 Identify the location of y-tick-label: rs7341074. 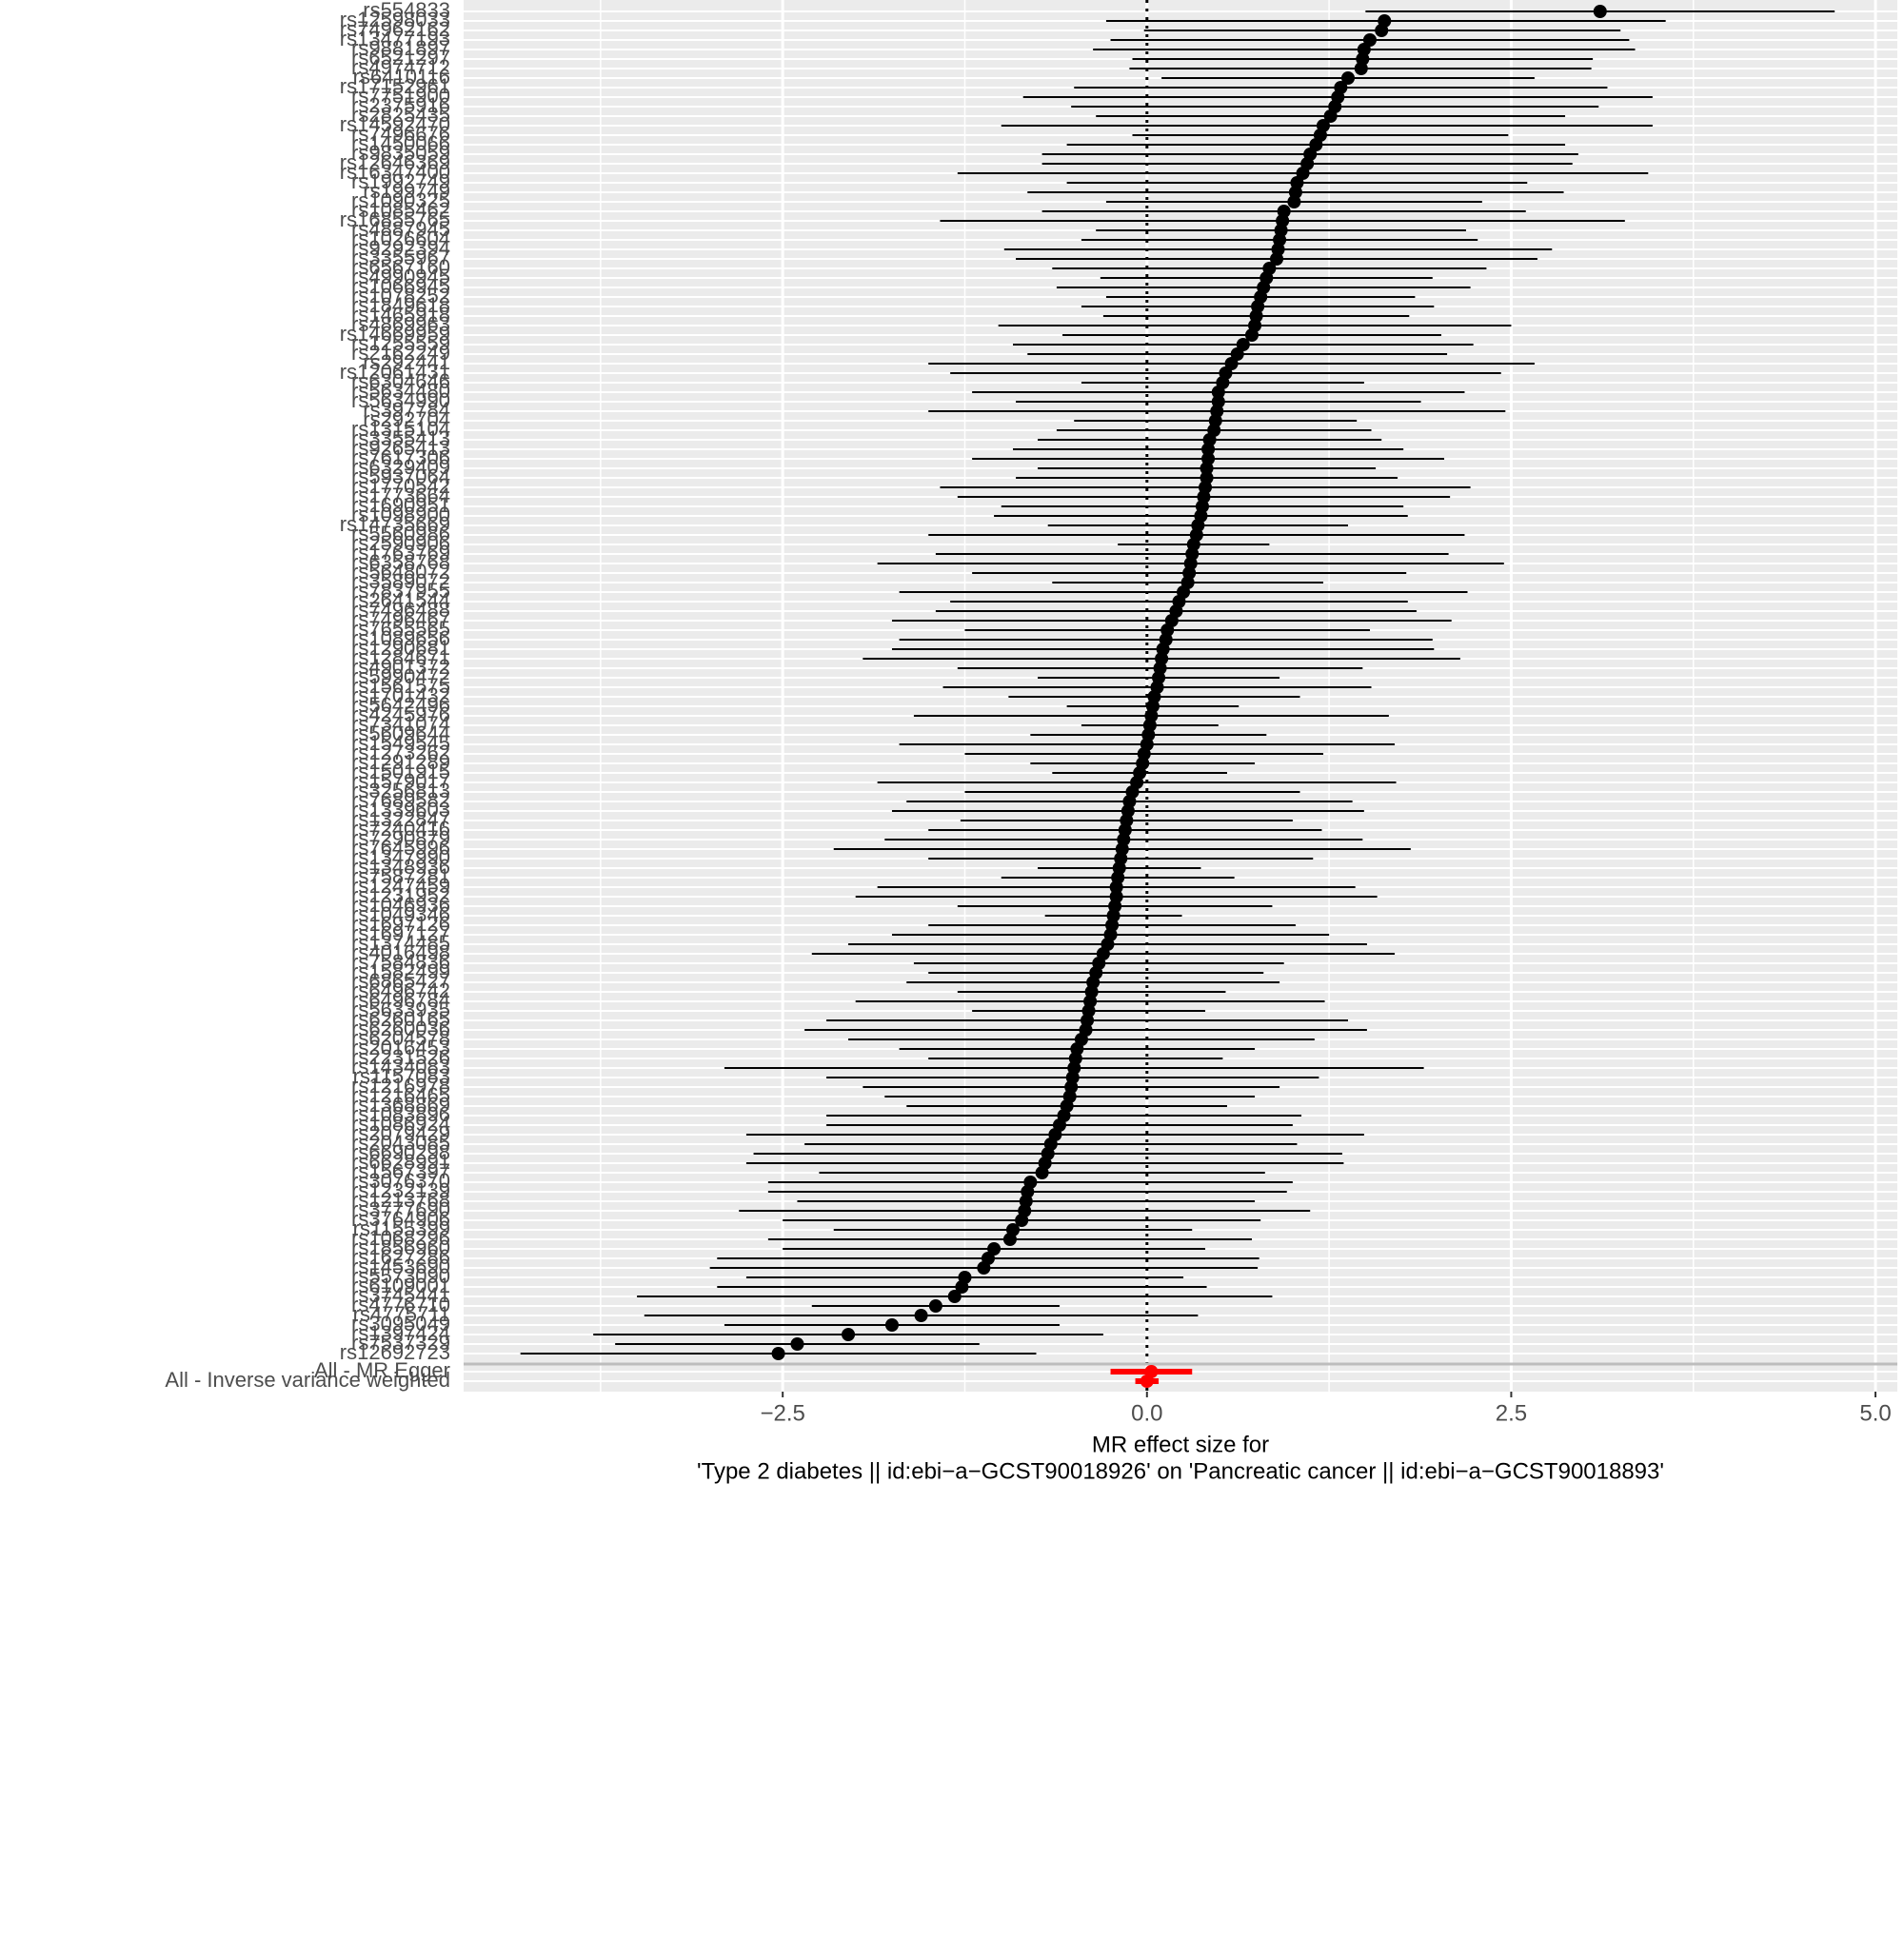
(400, 724).